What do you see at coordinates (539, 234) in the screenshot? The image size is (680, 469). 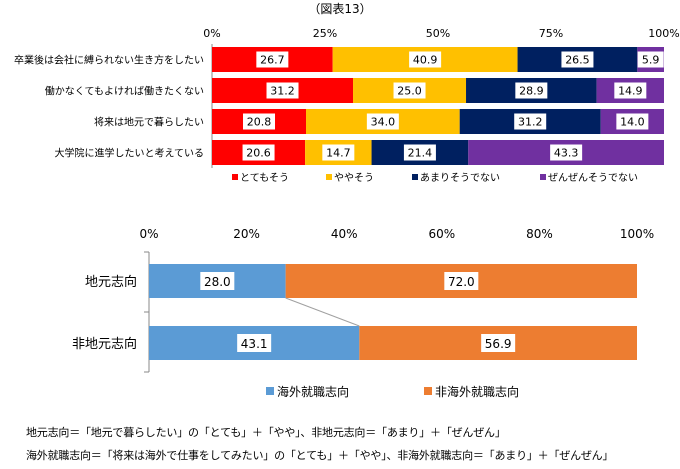 I see `x-tick-label: 80%` at bounding box center [539, 234].